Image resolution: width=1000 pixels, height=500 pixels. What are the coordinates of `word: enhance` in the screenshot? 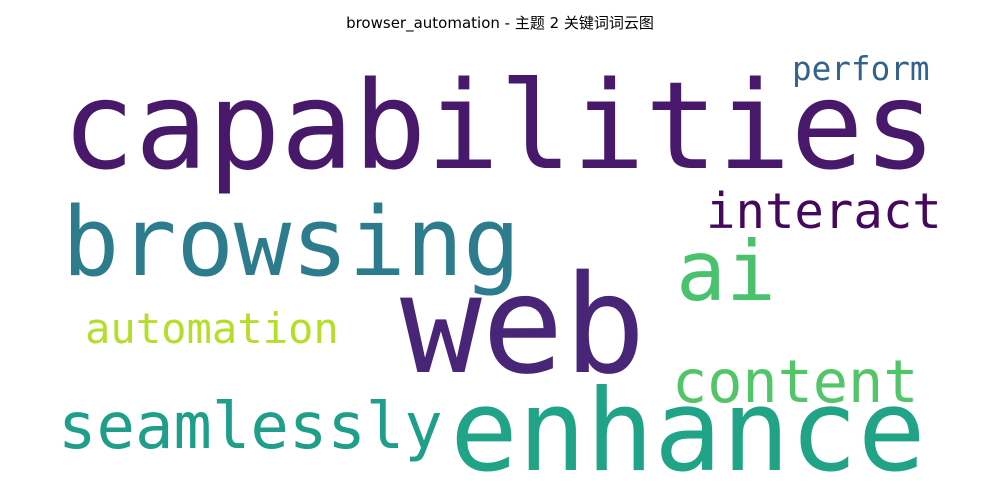 It's located at (688, 431).